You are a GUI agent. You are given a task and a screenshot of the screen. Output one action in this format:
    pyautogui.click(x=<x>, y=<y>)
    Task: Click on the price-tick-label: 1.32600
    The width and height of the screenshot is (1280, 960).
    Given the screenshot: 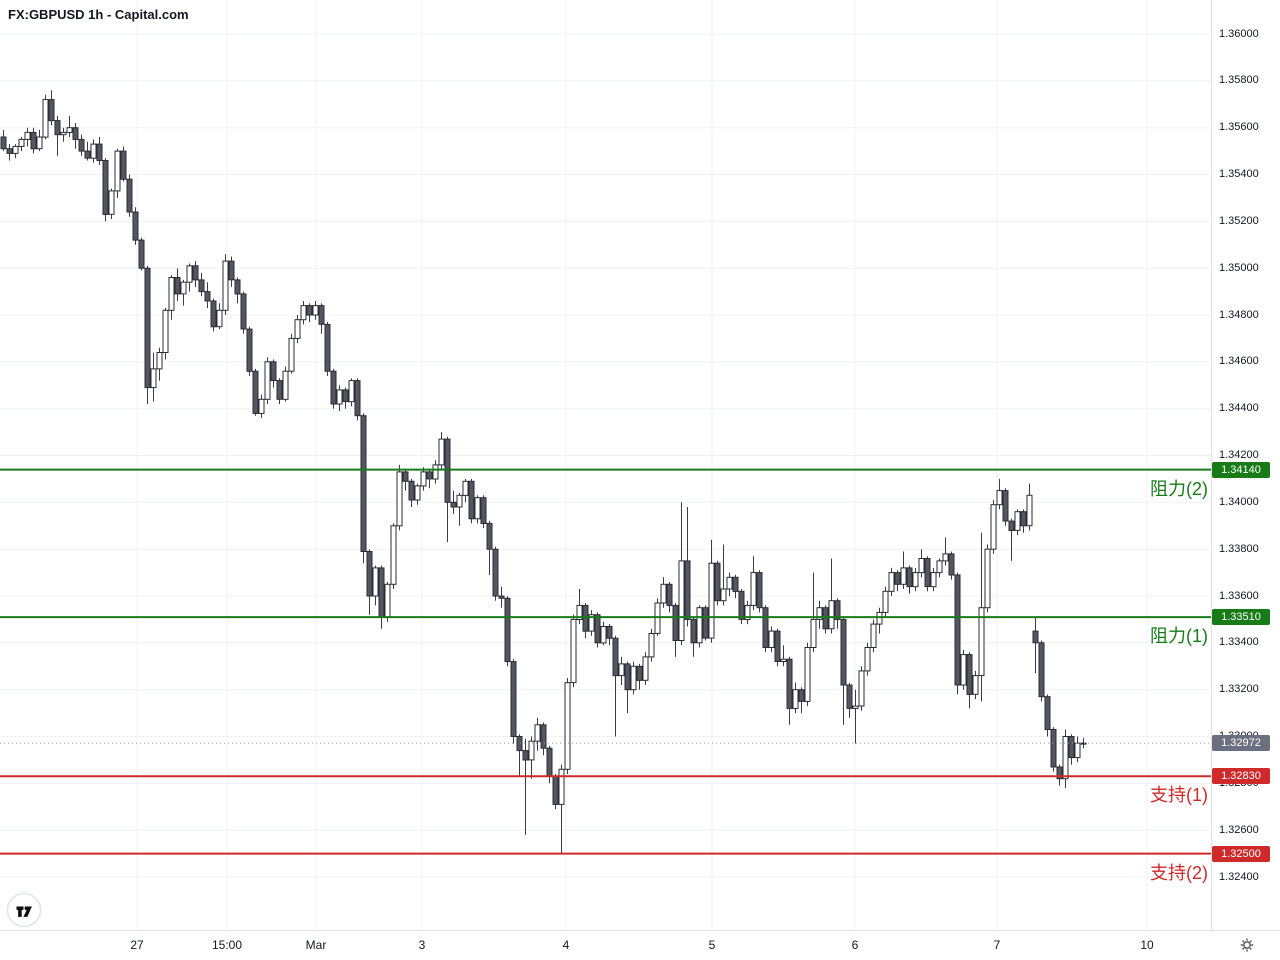 What is the action you would take?
    pyautogui.click(x=1239, y=830)
    